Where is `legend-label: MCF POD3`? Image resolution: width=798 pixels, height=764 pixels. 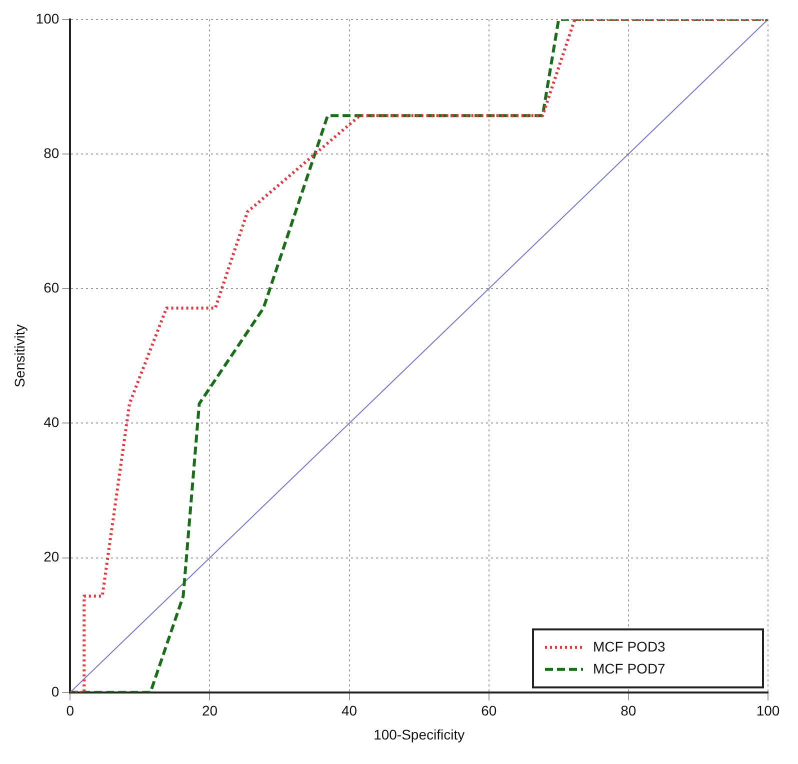 legend-label: MCF POD3 is located at coordinates (629, 646).